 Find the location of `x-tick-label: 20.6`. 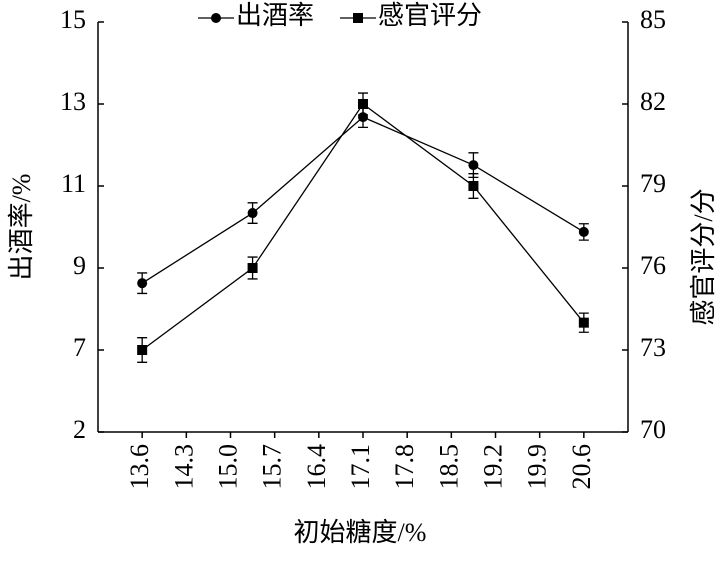

x-tick-label: 20.6 is located at coordinates (581, 467).